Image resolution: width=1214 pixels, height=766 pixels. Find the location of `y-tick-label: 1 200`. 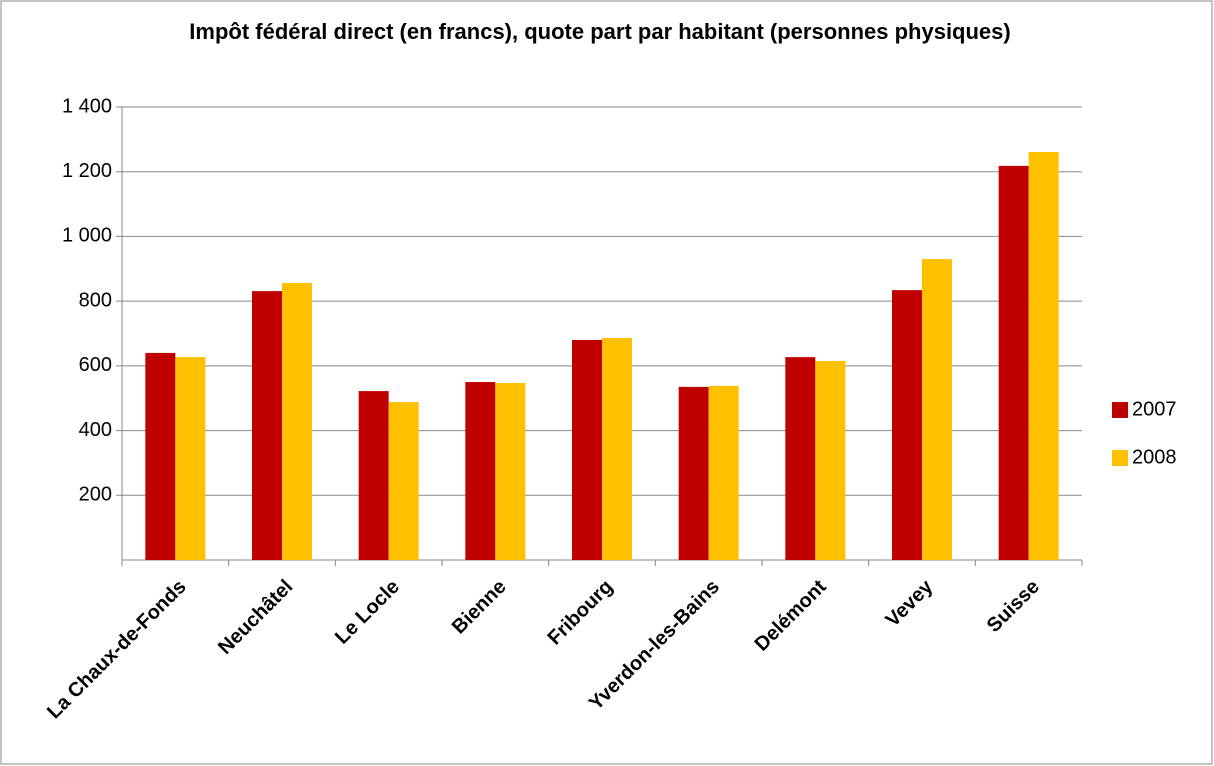

y-tick-label: 1 200 is located at coordinates (87, 171).